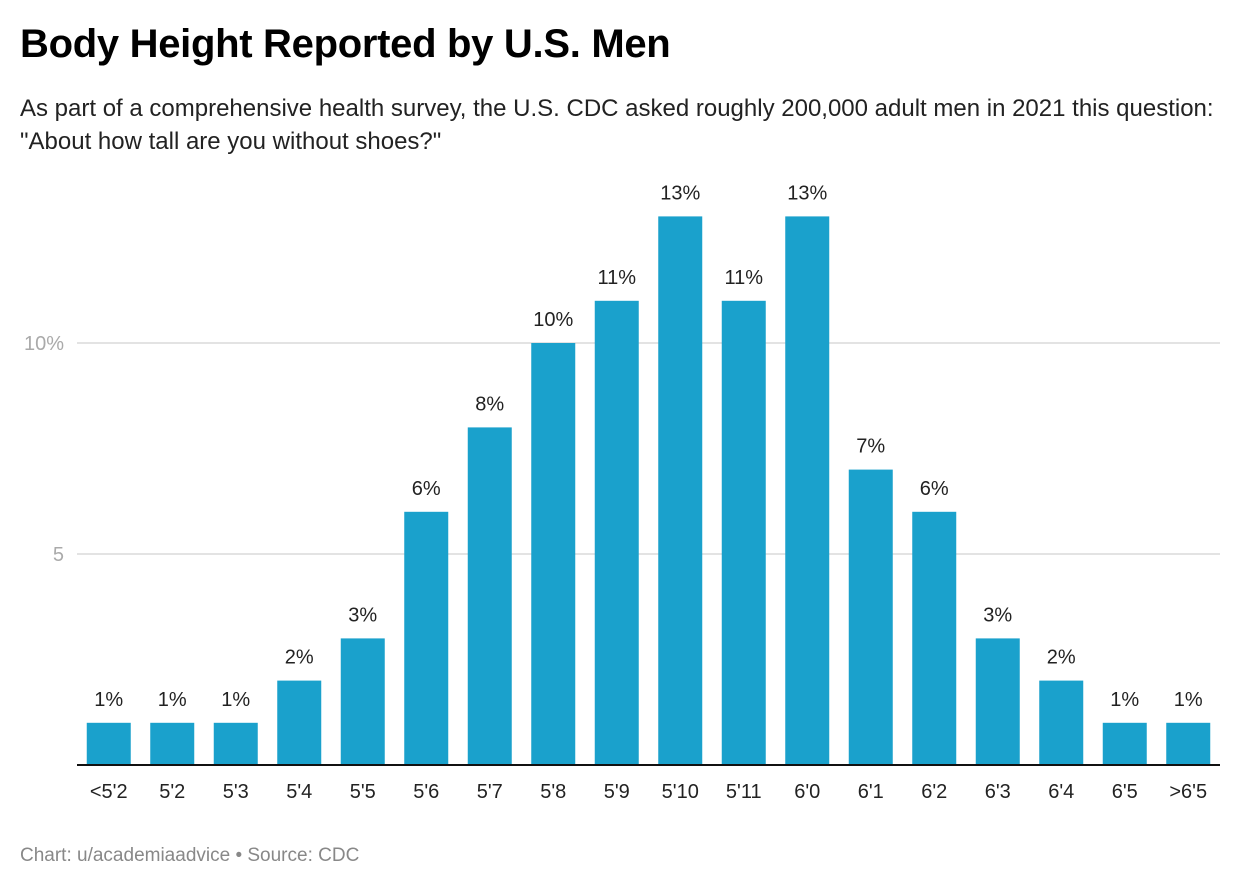  I want to click on x-tick-label: 6'4, so click(1061, 792).